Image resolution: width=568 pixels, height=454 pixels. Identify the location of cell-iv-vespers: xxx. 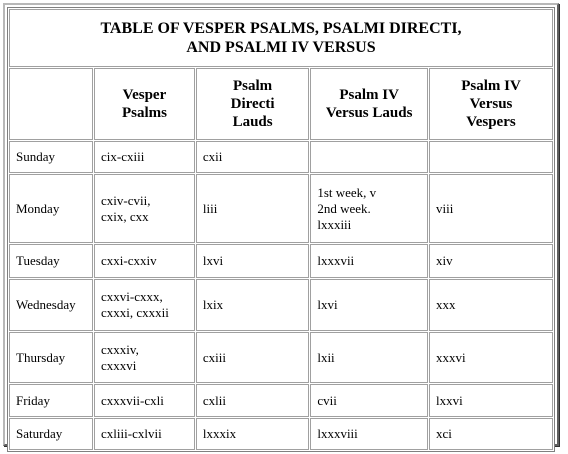
(490, 305).